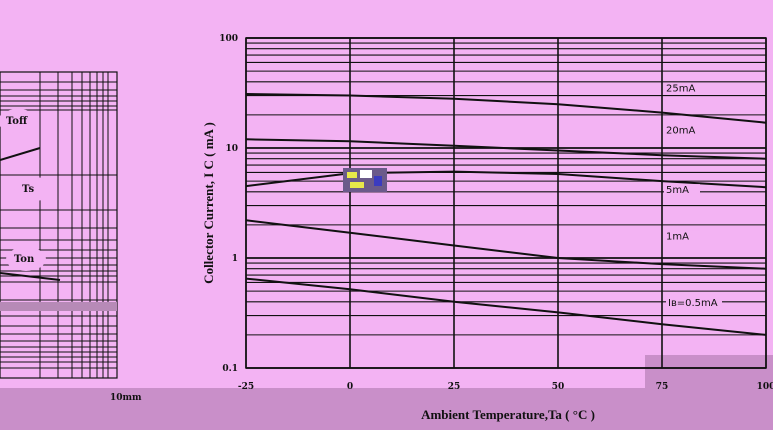 Image resolution: width=773 pixels, height=430 pixels. I want to click on series-label: 20mA, so click(680, 130).